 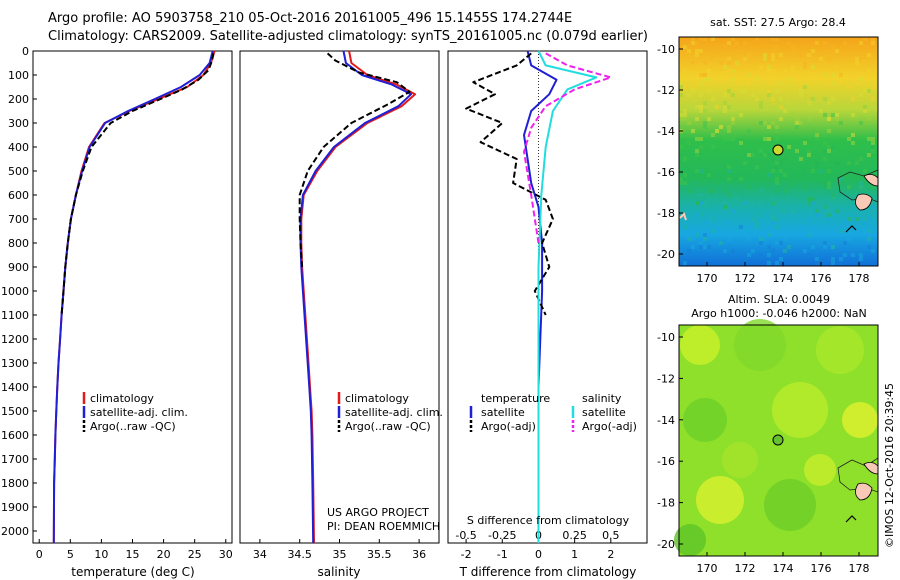 What do you see at coordinates (378, 512) in the screenshot?
I see `project-annotation: US ARGO PROJECT` at bounding box center [378, 512].